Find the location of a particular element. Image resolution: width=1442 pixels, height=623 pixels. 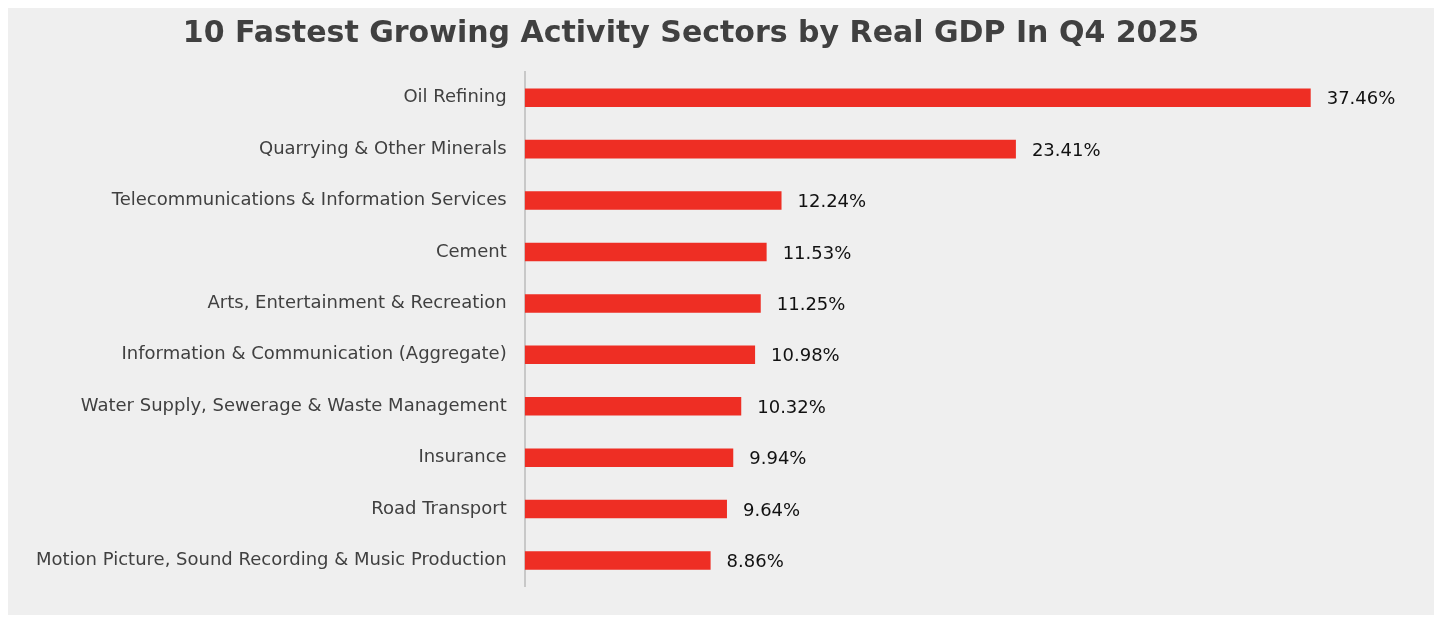

chart-title: 10 Fastest Growing Activity Sectors by Real GDP In Q4 2025 is located at coordinates (691, 31).